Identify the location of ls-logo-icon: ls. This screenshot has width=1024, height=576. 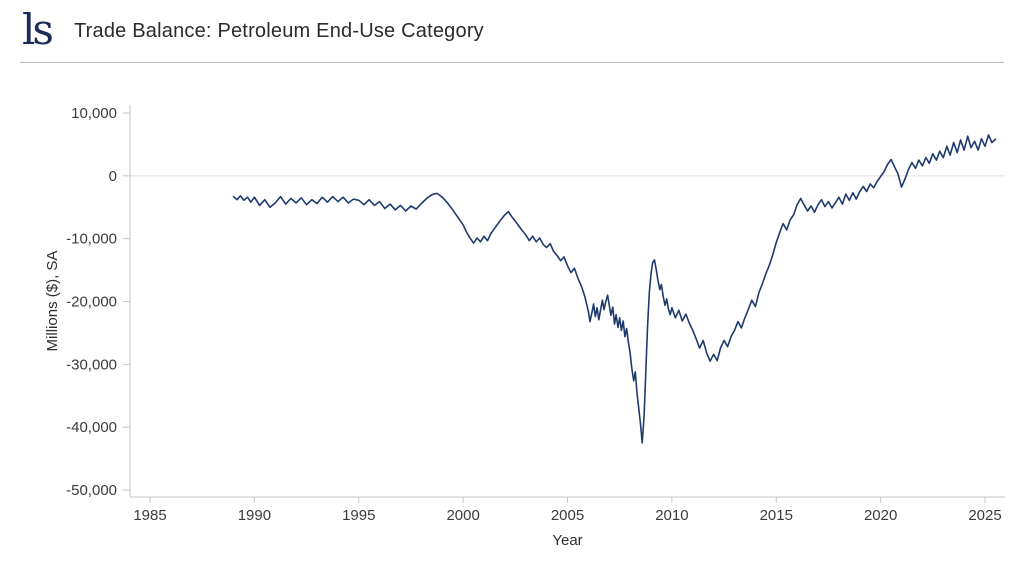
(38, 31).